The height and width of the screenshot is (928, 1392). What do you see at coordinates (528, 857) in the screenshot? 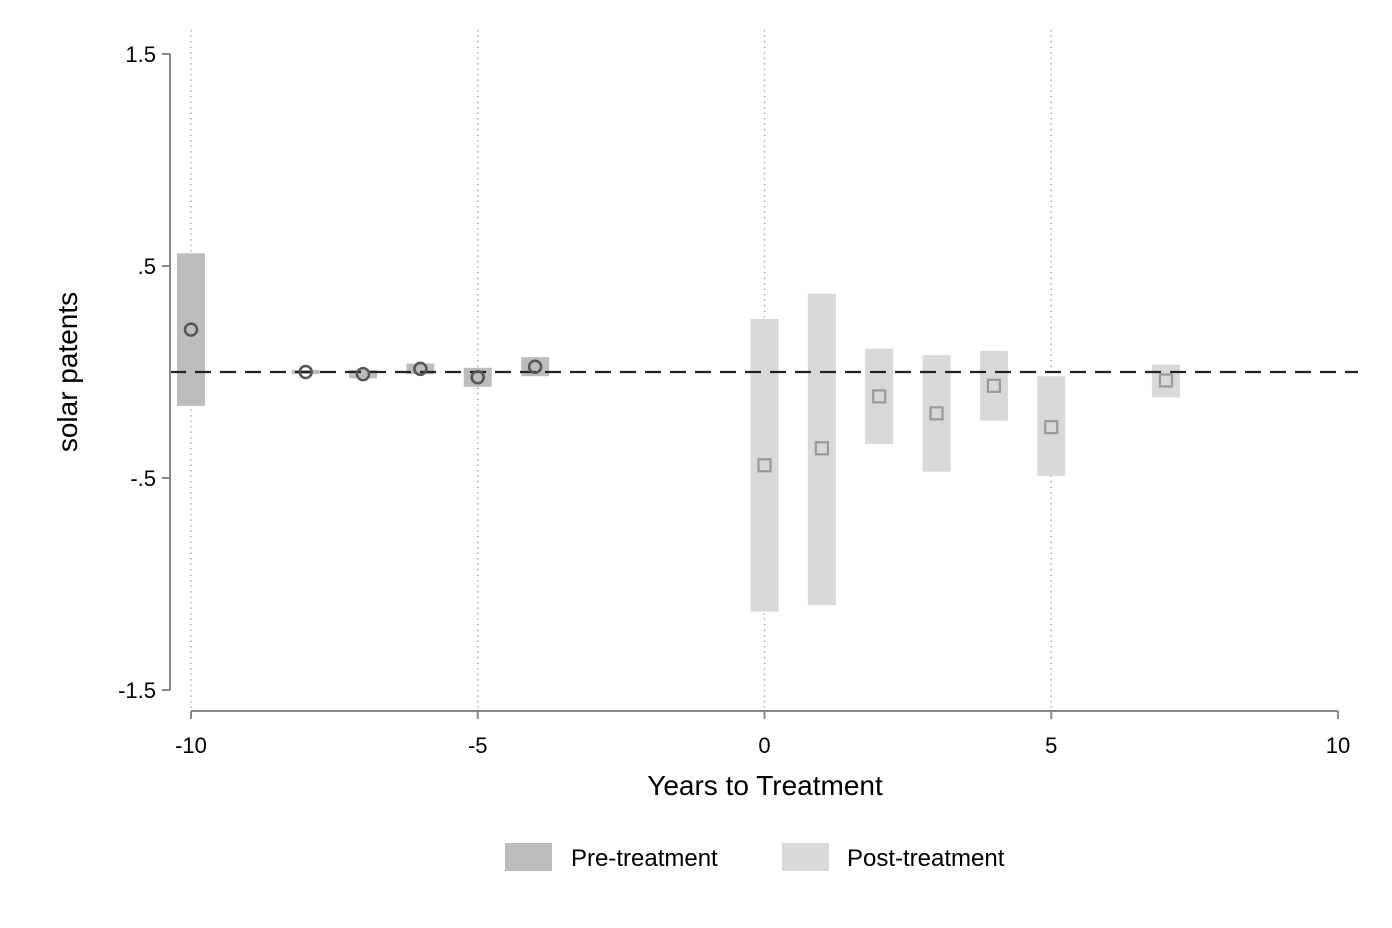
I see `legend-swatch-pre-treatment` at bounding box center [528, 857].